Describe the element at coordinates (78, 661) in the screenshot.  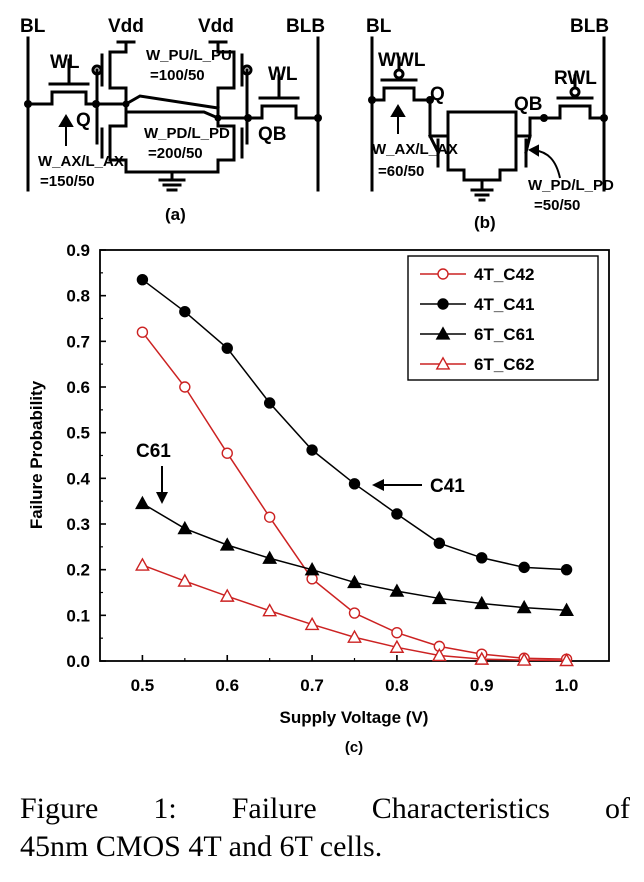
I see `y-tick-label: 0.0` at that location.